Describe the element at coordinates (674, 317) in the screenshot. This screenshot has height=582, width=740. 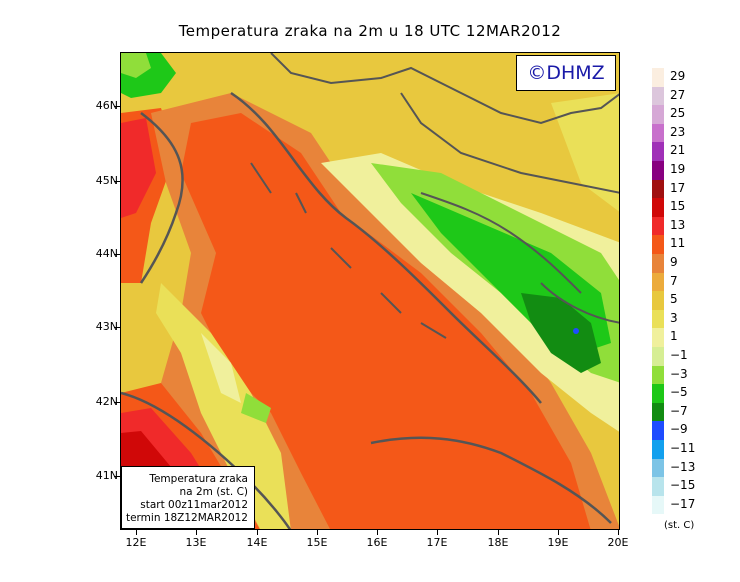
I see `legend-label: 3` at that location.